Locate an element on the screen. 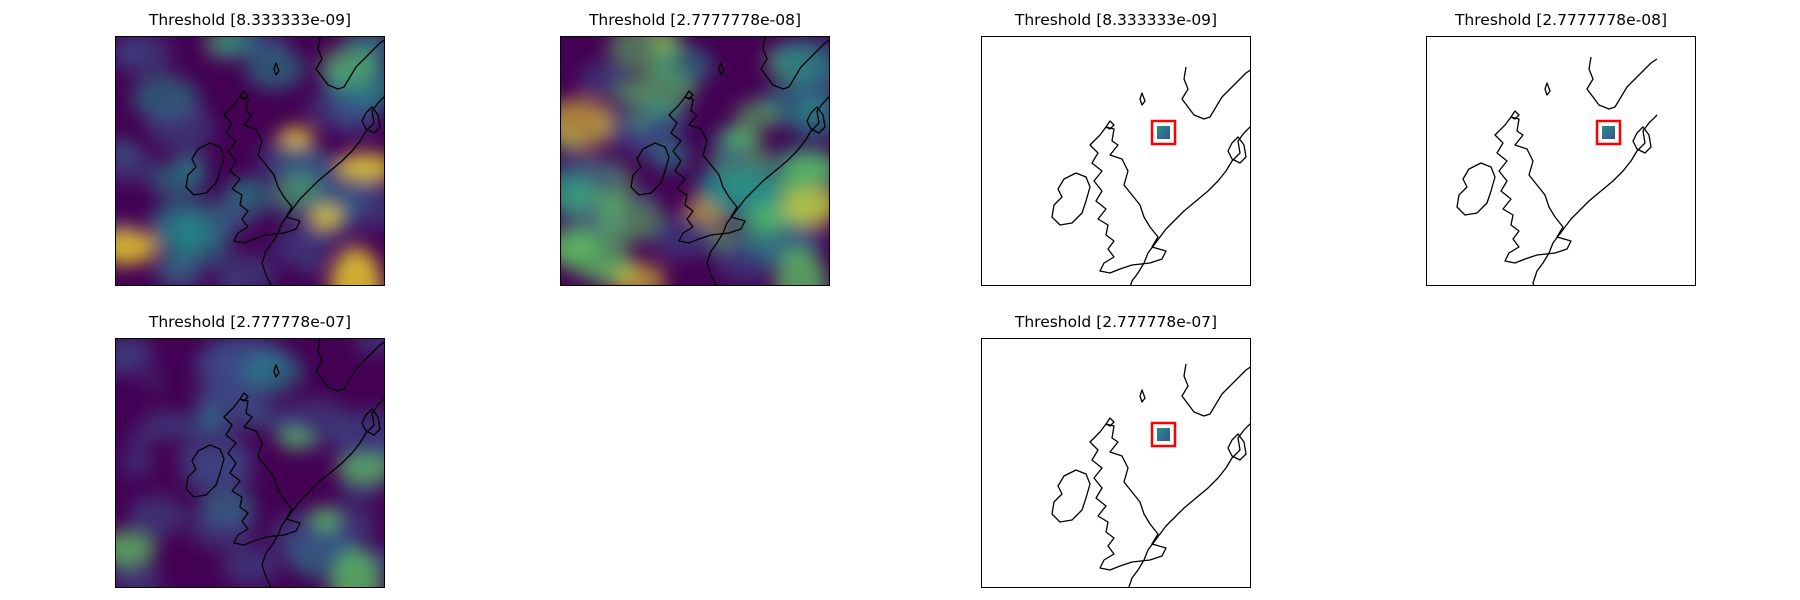 The image size is (1800, 600). threshold-panel: Threshold [8.333333e-09] is located at coordinates (1116, 148).